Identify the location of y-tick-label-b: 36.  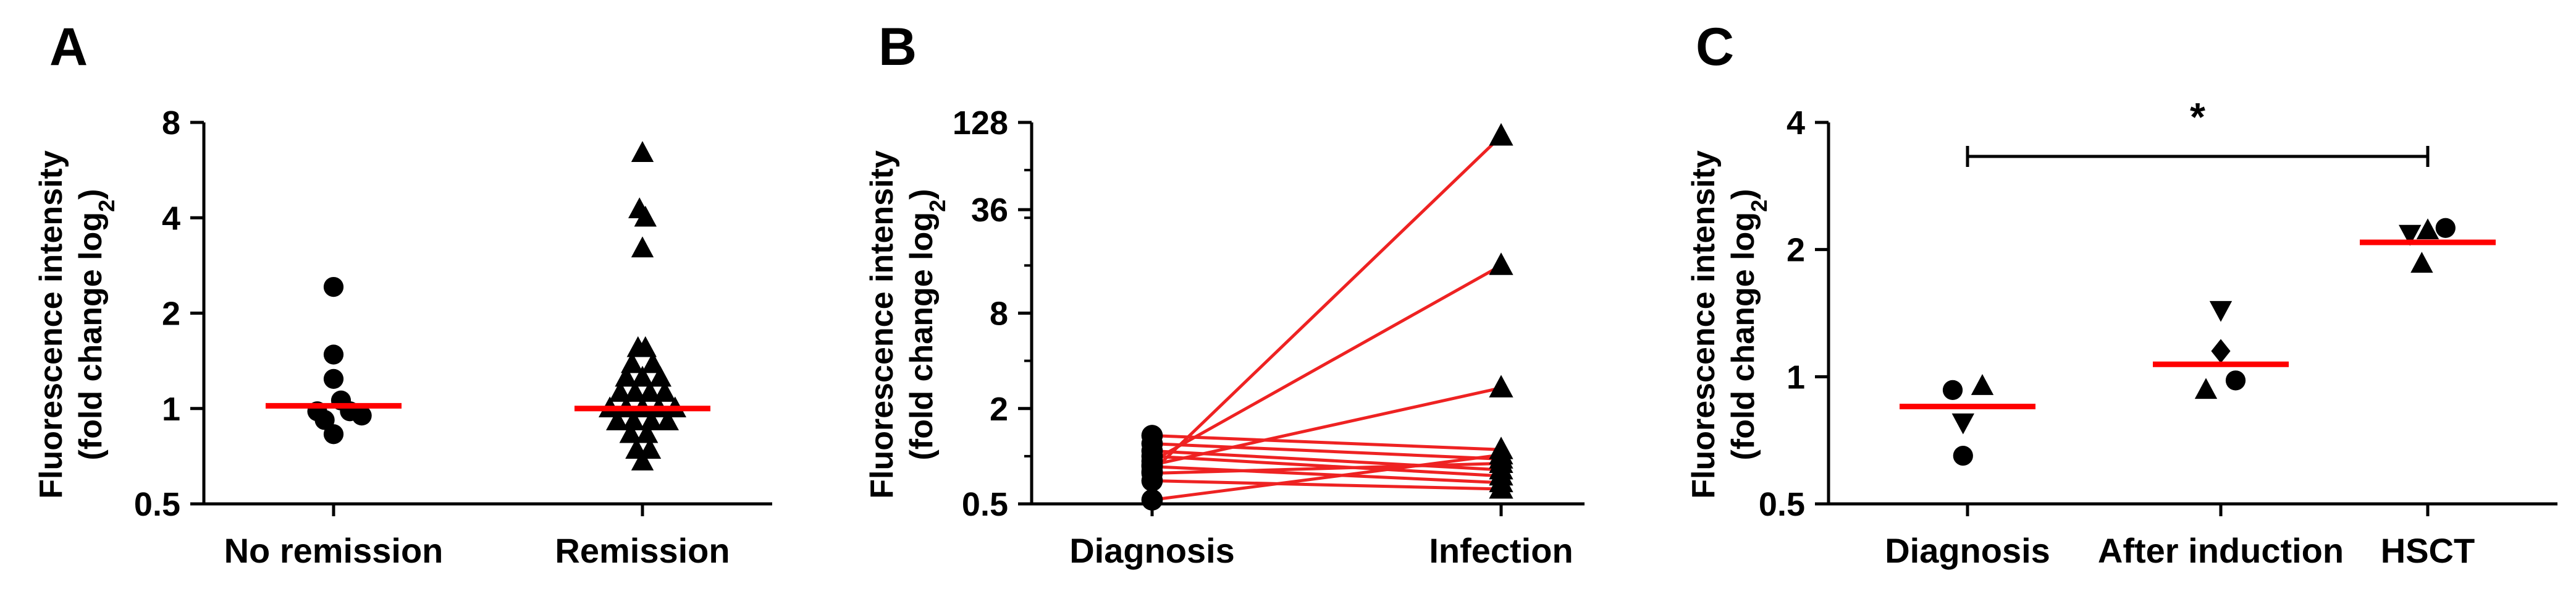
(989, 210).